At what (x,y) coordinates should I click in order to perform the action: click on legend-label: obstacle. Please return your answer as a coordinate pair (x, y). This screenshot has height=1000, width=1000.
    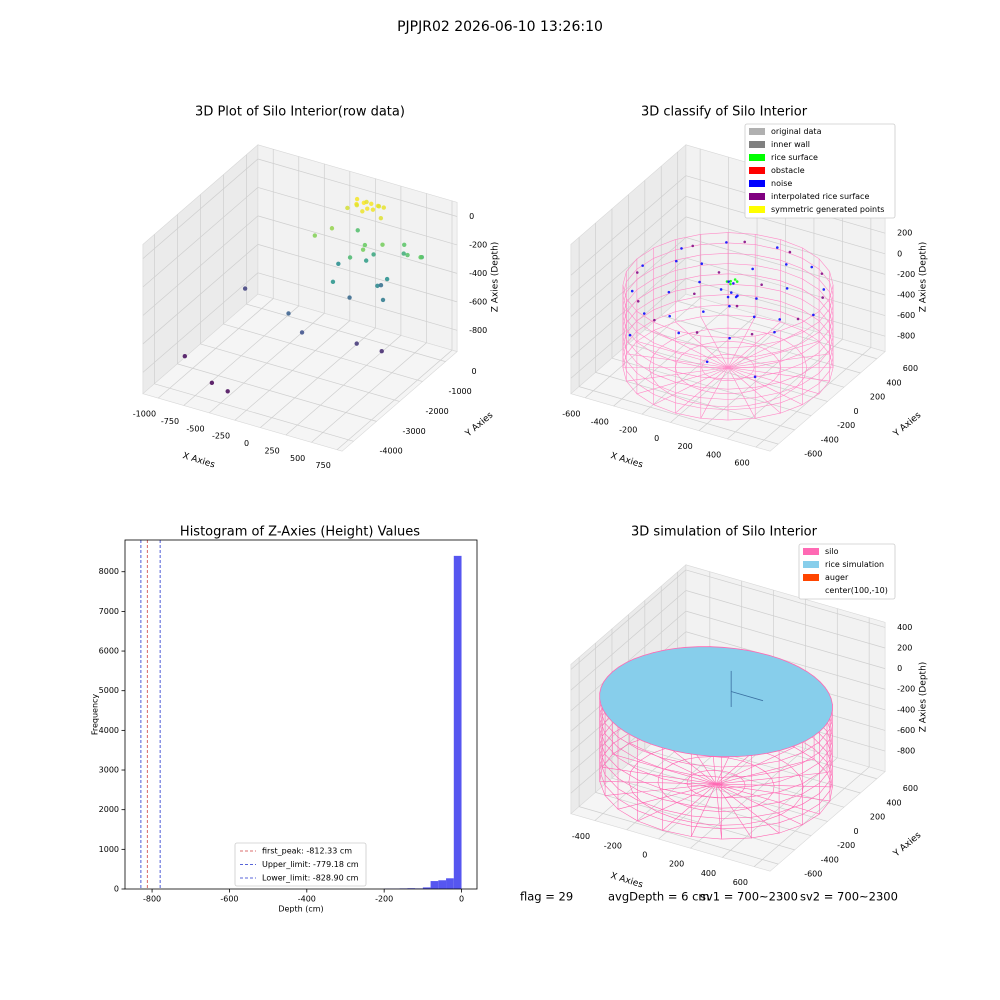
    Looking at the image, I should click on (788, 170).